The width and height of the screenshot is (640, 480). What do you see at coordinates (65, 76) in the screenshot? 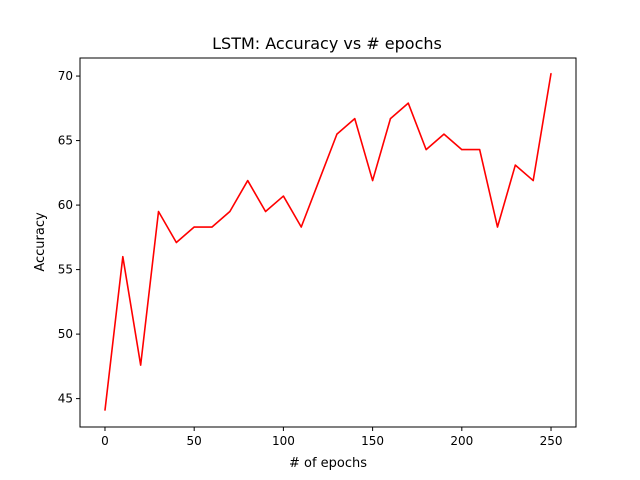
I see `y-tick-label: 70` at bounding box center [65, 76].